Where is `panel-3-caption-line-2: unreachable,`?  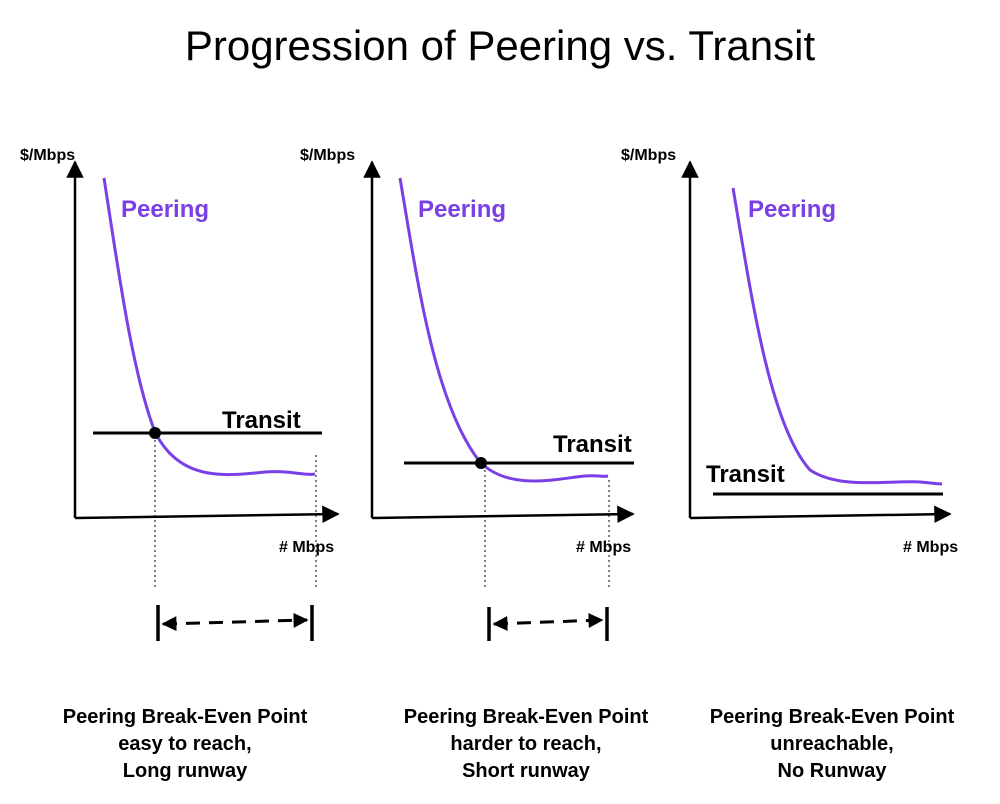 panel-3-caption-line-2: unreachable, is located at coordinates (832, 744).